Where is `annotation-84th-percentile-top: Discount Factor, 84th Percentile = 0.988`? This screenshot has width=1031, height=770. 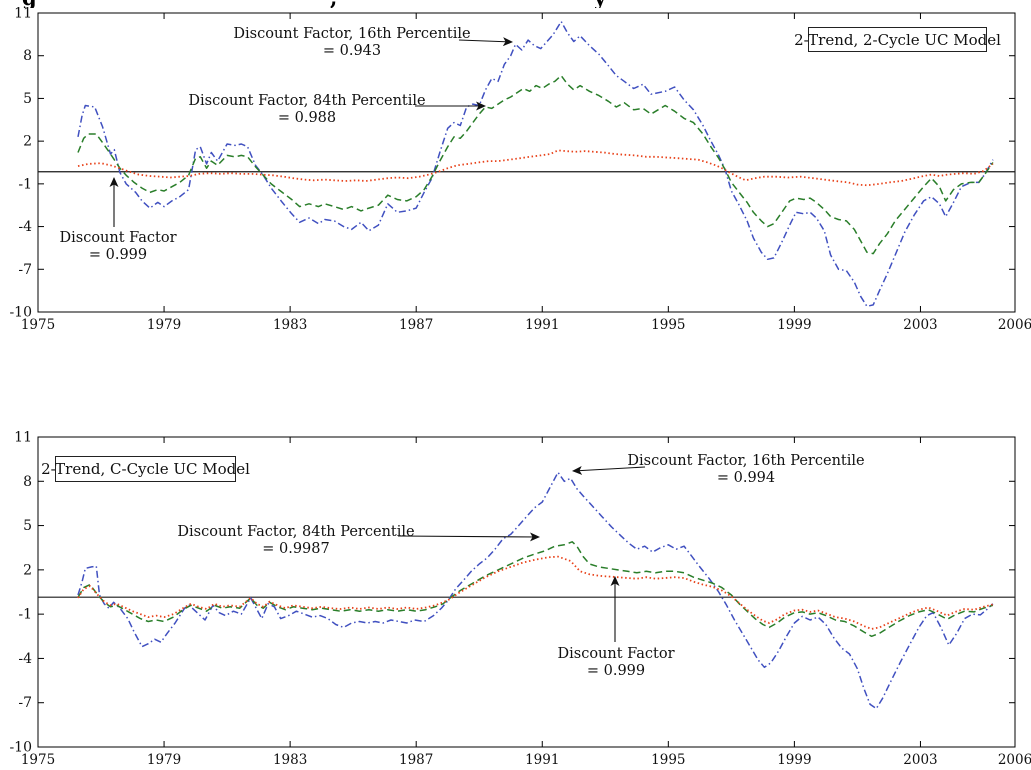
annotation-84th-percentile-top: Discount Factor, 84th Percentile = 0.988 is located at coordinates (306, 109).